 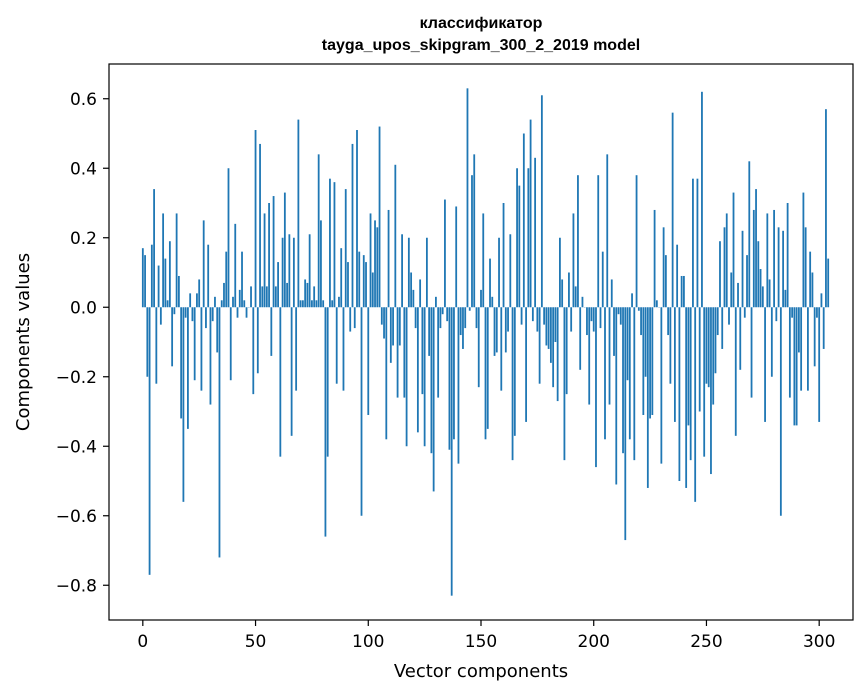 What do you see at coordinates (142, 642) in the screenshot?
I see `x-tick-label: 0` at bounding box center [142, 642].